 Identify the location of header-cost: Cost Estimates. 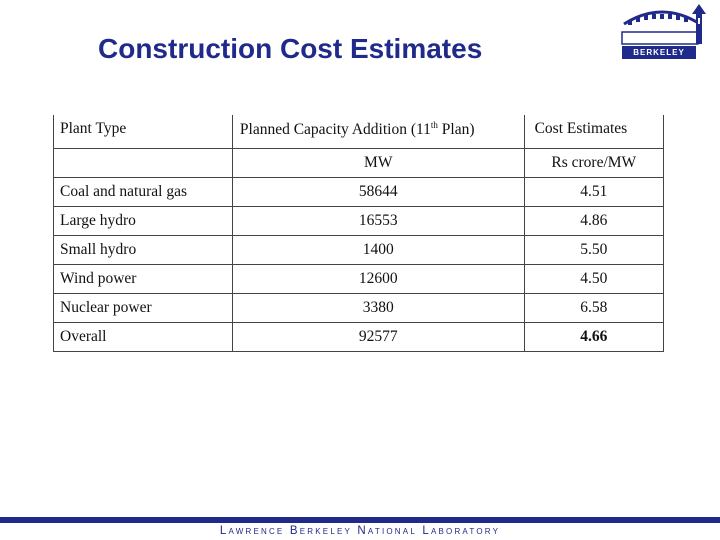
(594, 132).